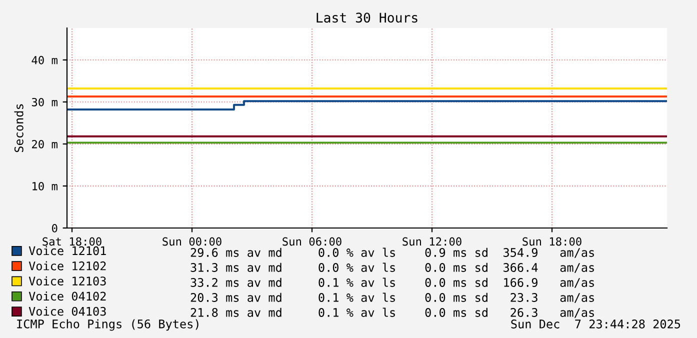  What do you see at coordinates (72, 241) in the screenshot?
I see `x-tick-label: Sat 18:00` at bounding box center [72, 241].